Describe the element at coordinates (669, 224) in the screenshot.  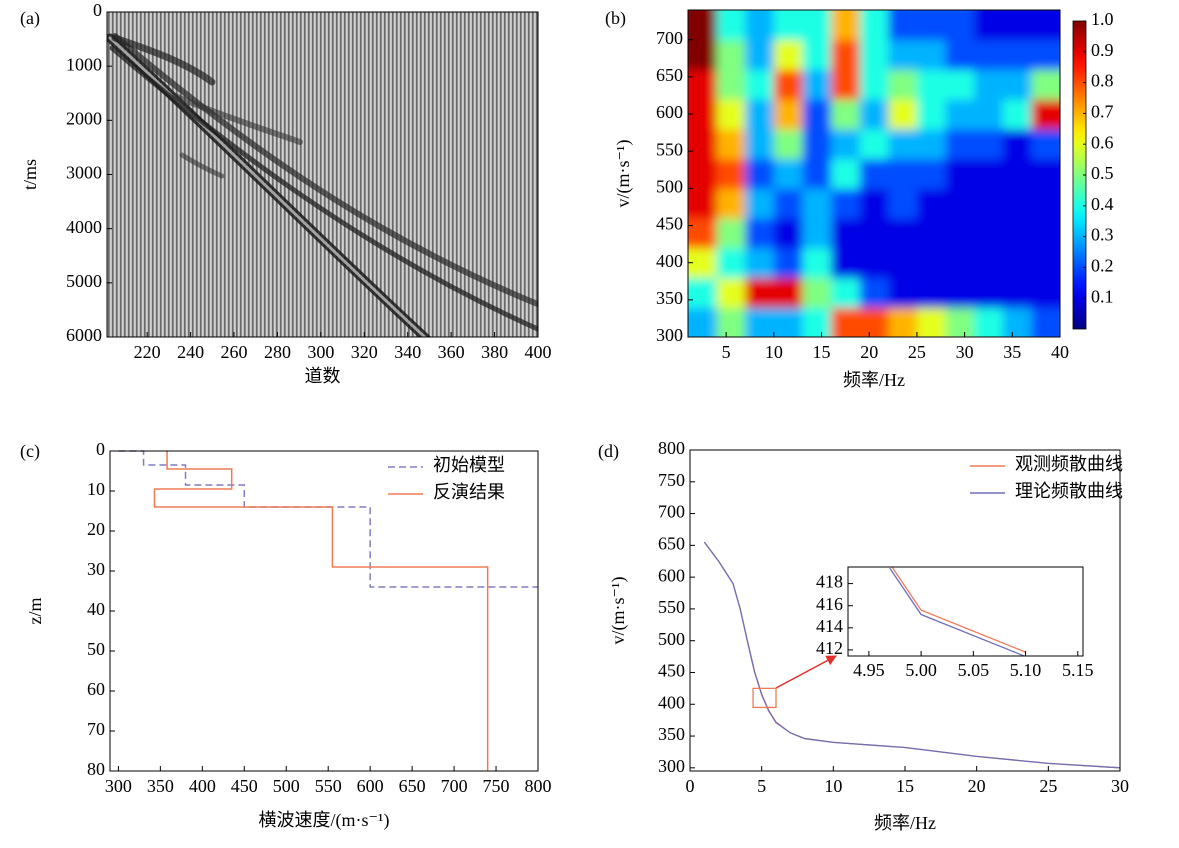
I see `y-tick-label: 450` at that location.